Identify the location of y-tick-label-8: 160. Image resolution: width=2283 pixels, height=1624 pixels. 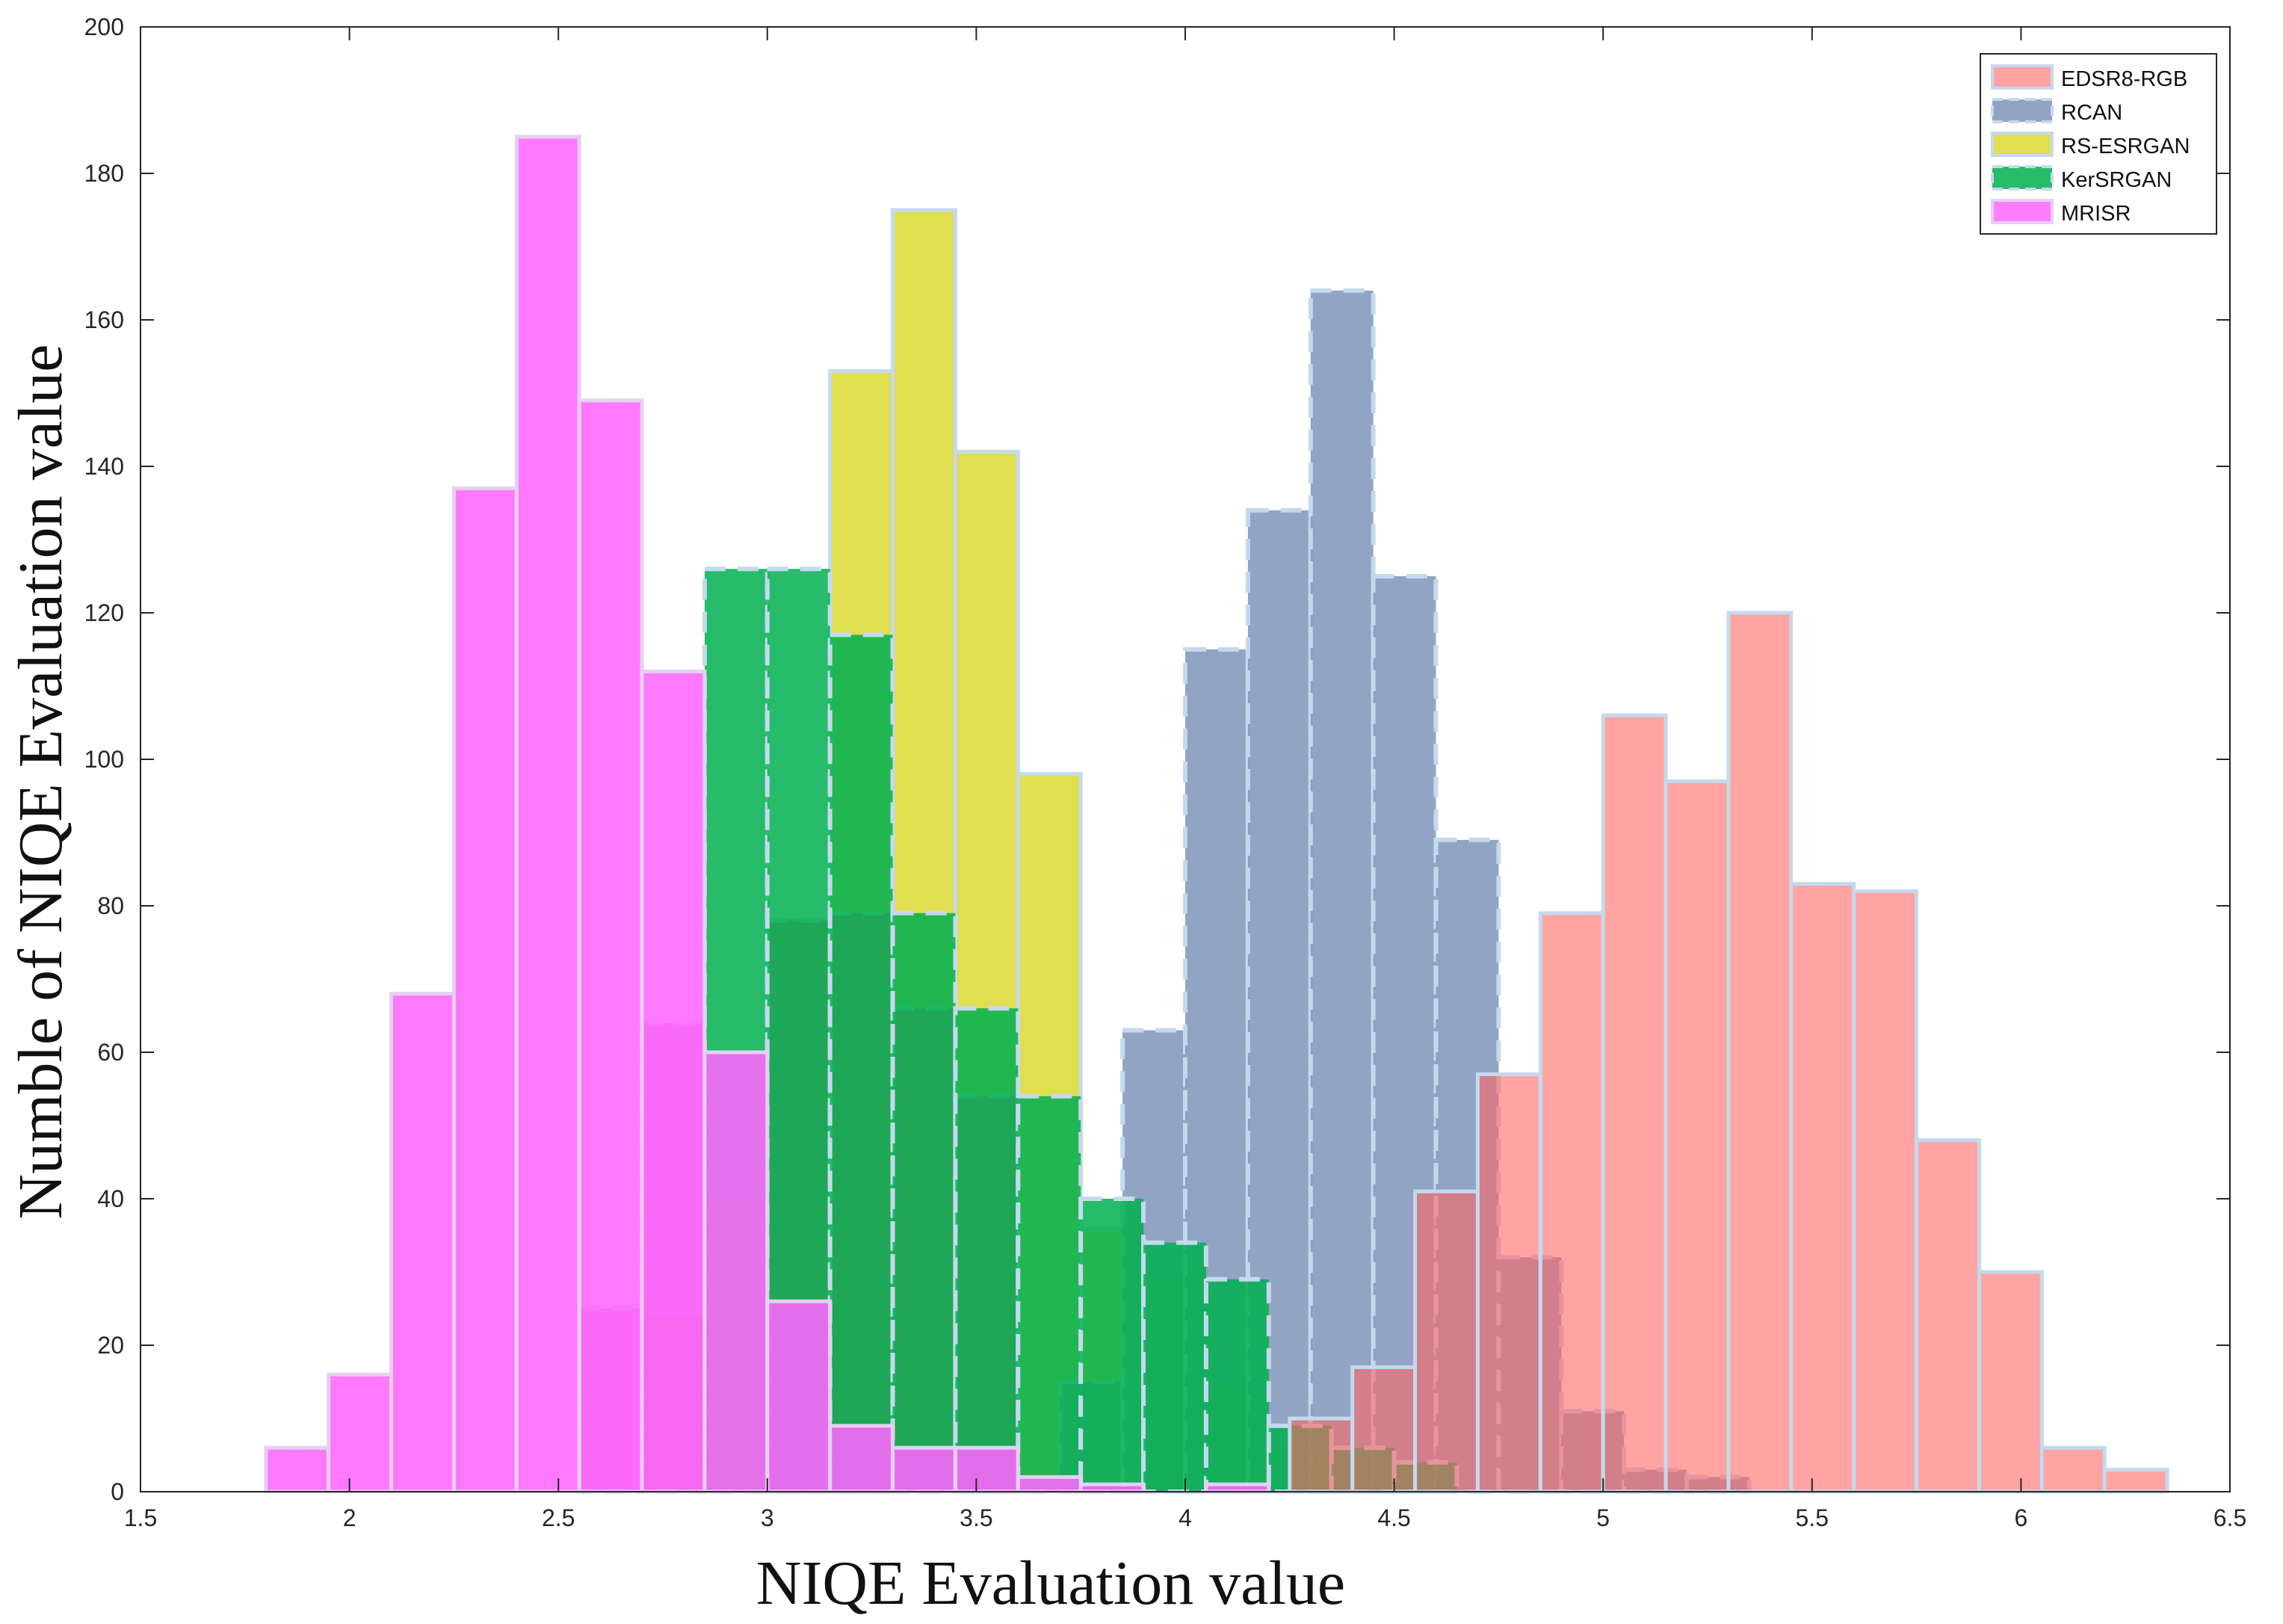
(104, 319).